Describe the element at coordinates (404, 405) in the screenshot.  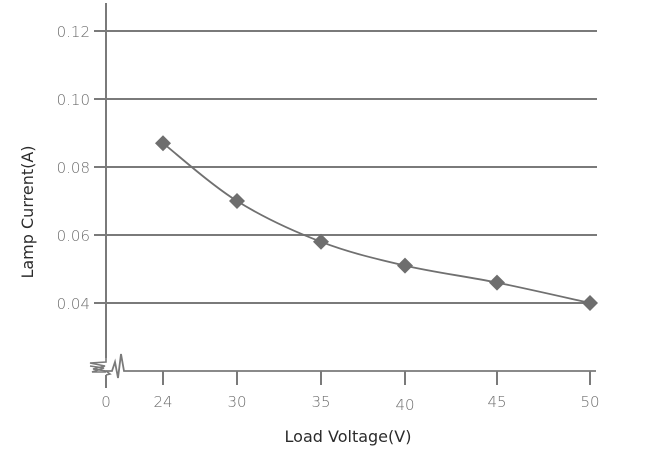
I see `x-tick-label: 40` at that location.